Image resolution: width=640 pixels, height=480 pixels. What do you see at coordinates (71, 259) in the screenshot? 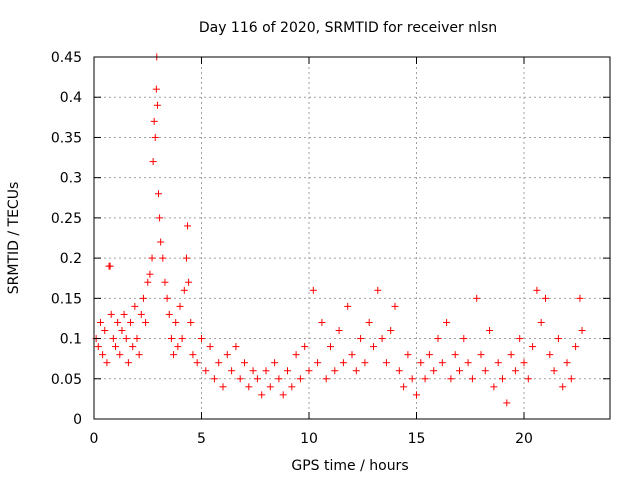
I see `y-tick-label: 0.2` at bounding box center [71, 259].